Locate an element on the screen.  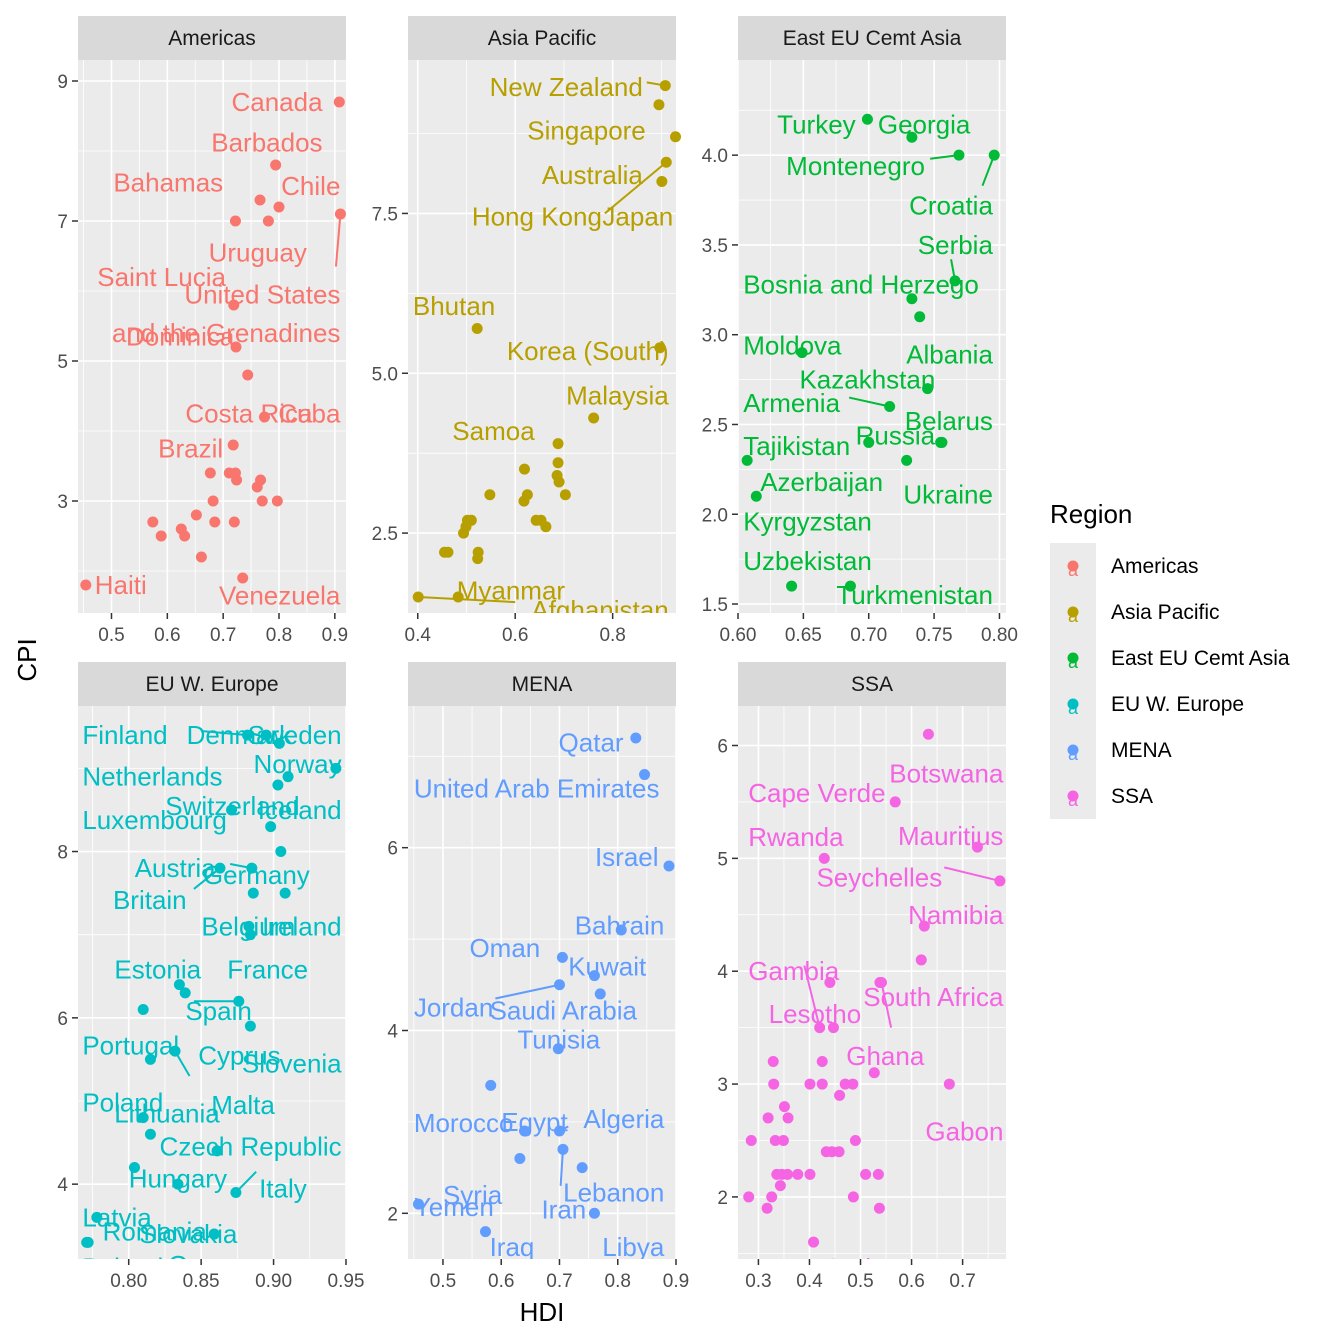
point-label-jordan: Jordan is located at coordinates (454, 1008).